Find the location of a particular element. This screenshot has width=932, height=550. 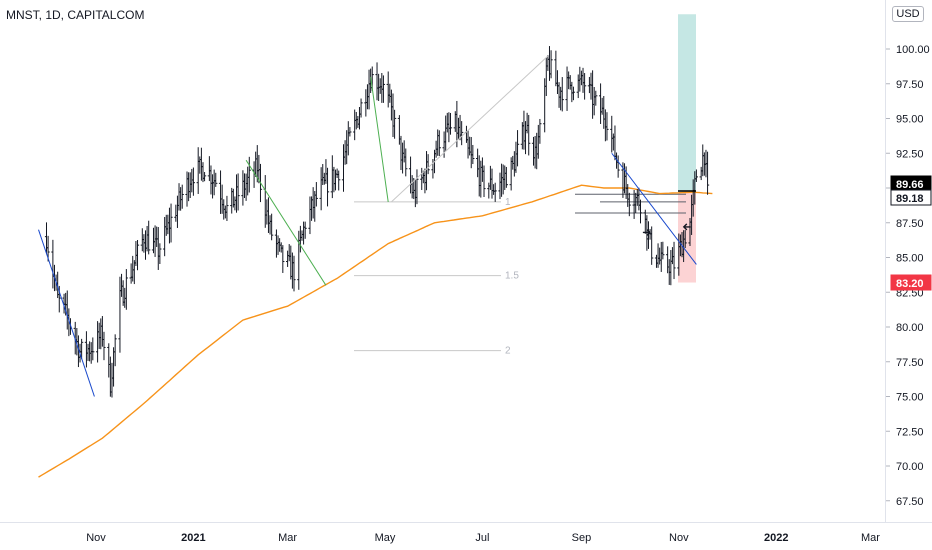

y-tick-label: 77.50 is located at coordinates (910, 363).